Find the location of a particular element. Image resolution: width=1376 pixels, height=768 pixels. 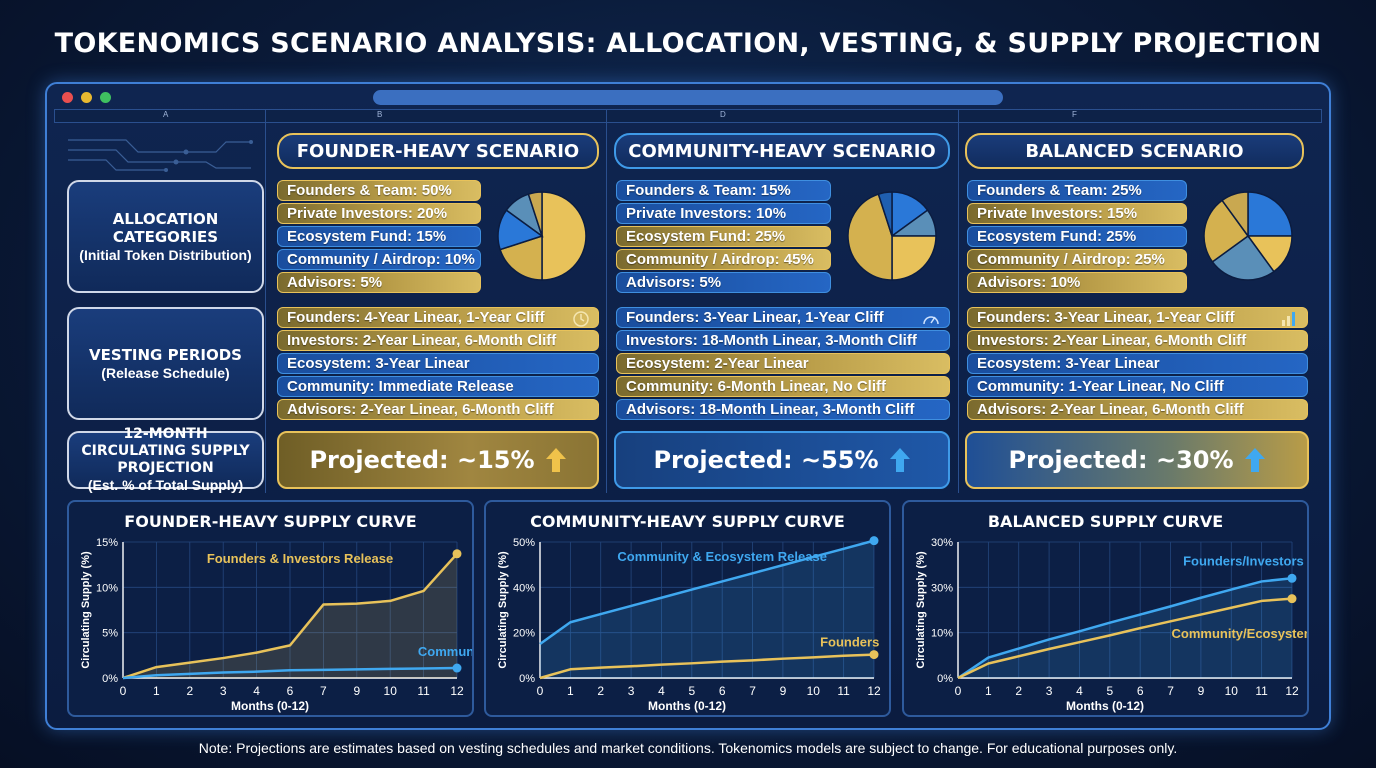

column-letter-f: F is located at coordinates (1074, 114).